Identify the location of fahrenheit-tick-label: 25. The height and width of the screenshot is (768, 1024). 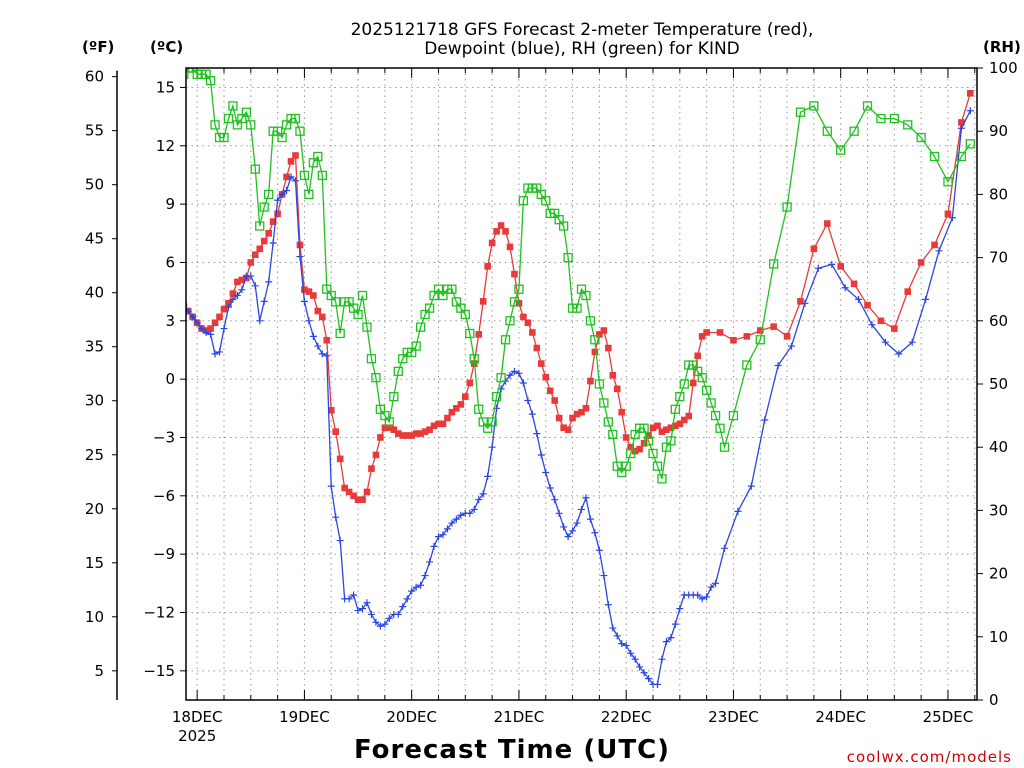
(94, 455).